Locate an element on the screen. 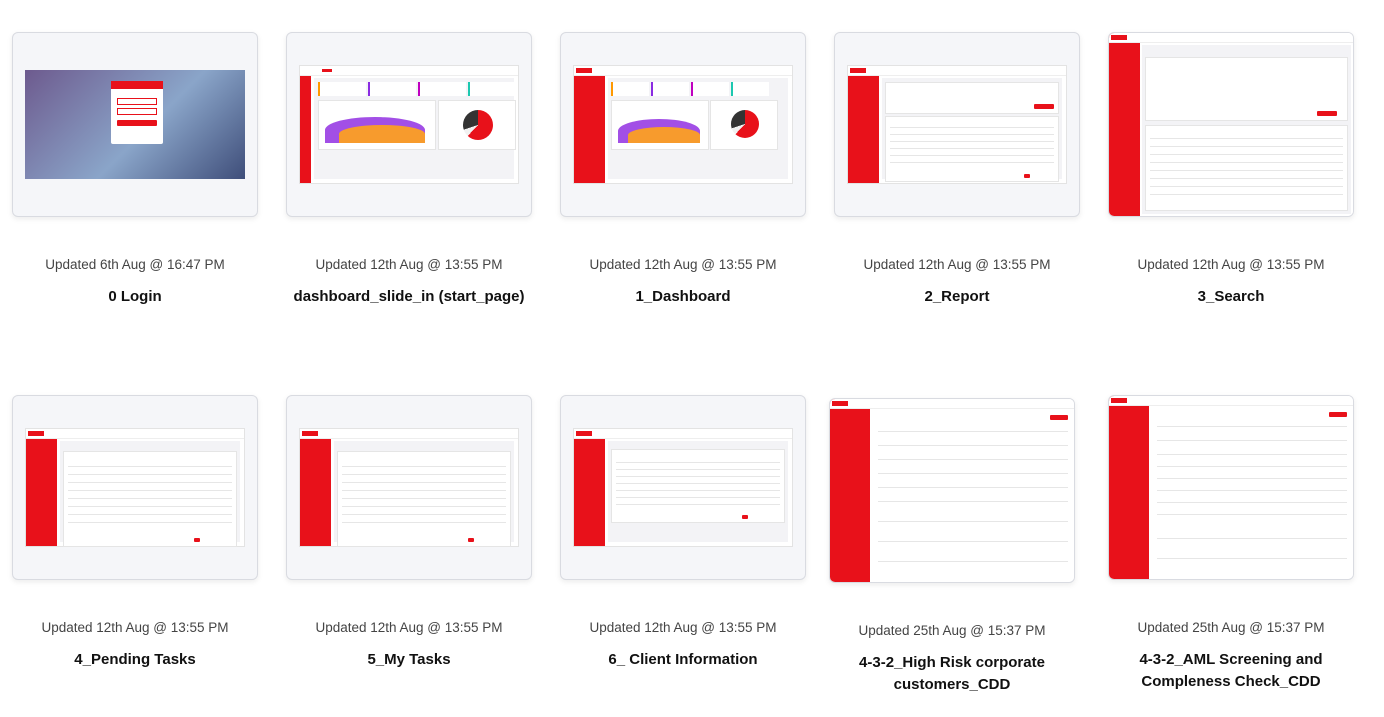 This screenshot has height=717, width=1384. screen-title: 5_My Tasks is located at coordinates (409, 659).